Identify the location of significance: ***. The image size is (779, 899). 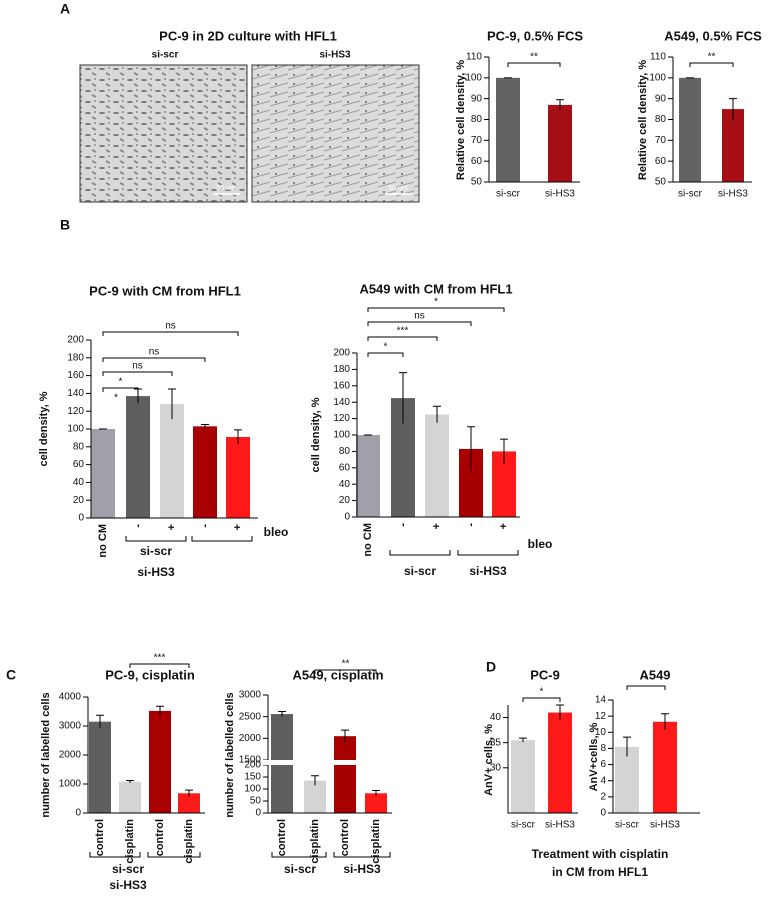
(403, 331).